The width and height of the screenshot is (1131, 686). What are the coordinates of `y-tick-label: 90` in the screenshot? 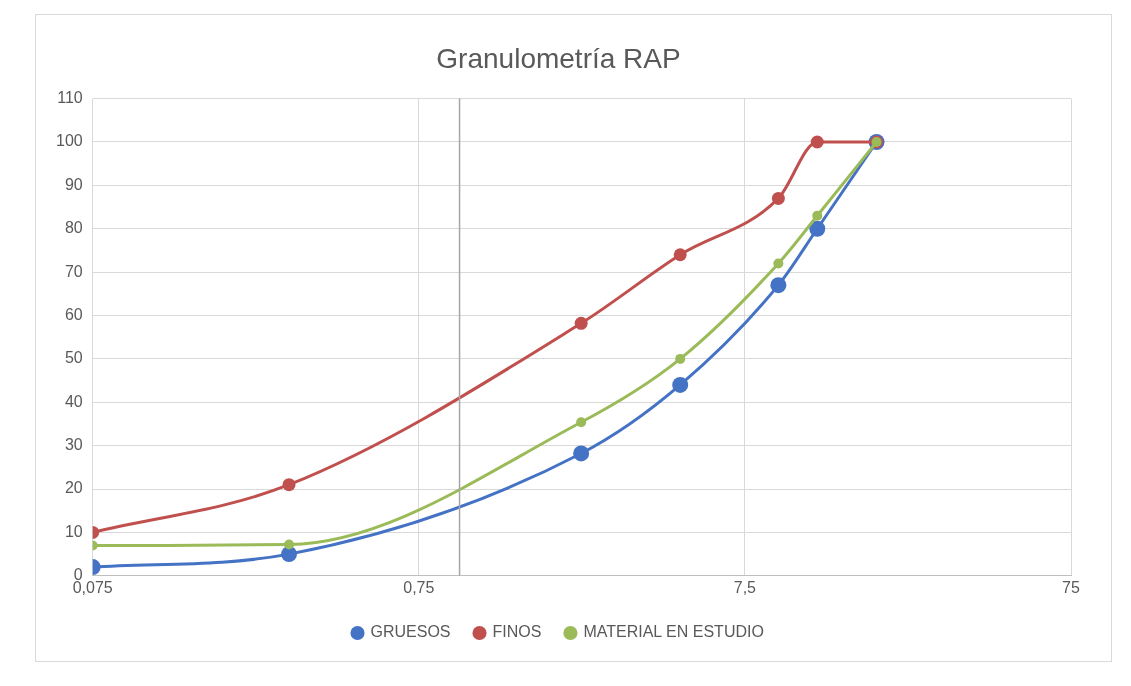 It's located at (73, 184).